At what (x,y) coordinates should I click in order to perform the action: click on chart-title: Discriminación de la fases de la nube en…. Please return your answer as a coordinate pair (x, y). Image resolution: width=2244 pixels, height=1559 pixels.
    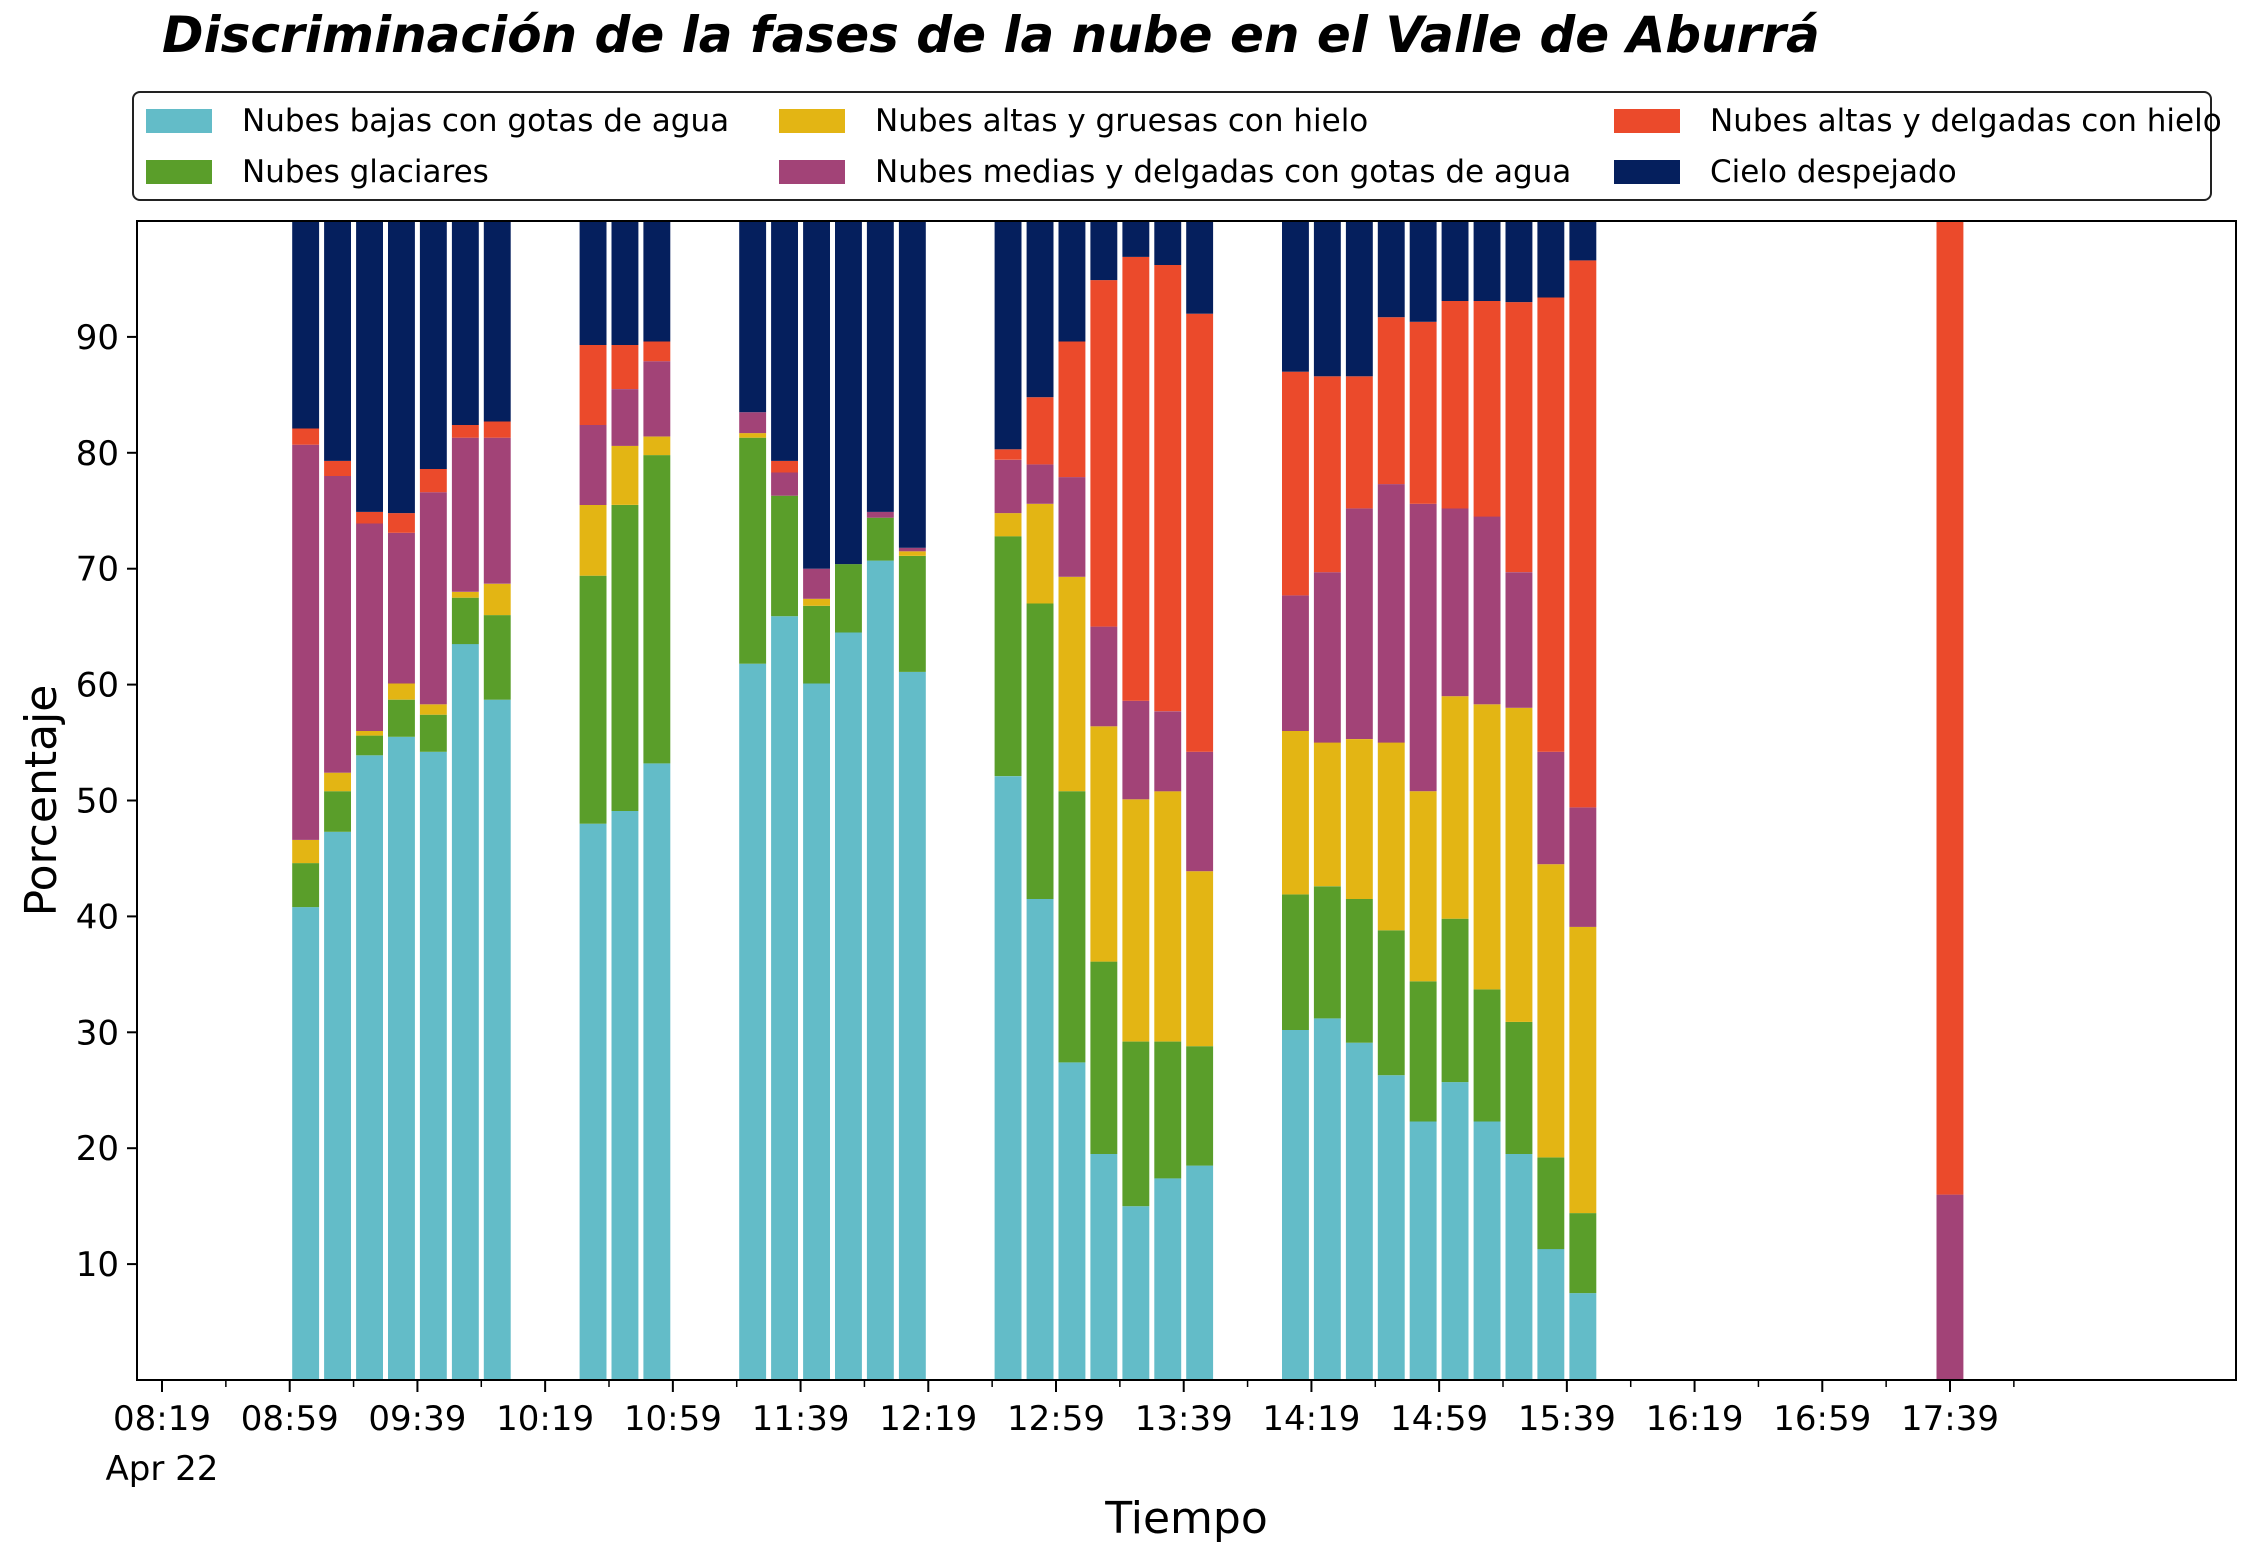
    Looking at the image, I should click on (991, 35).